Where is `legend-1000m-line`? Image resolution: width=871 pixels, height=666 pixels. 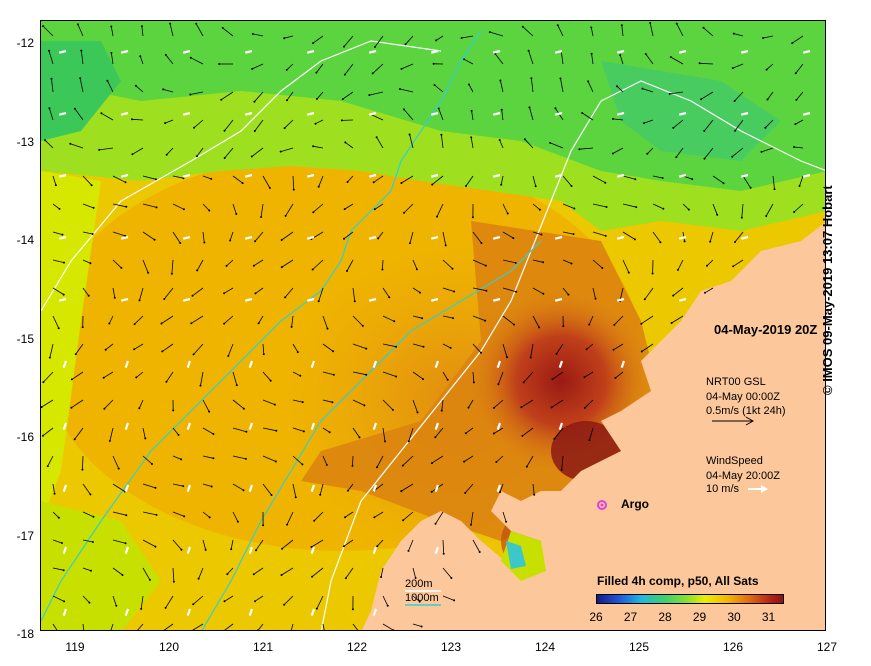 legend-1000m-line is located at coordinates (423, 605).